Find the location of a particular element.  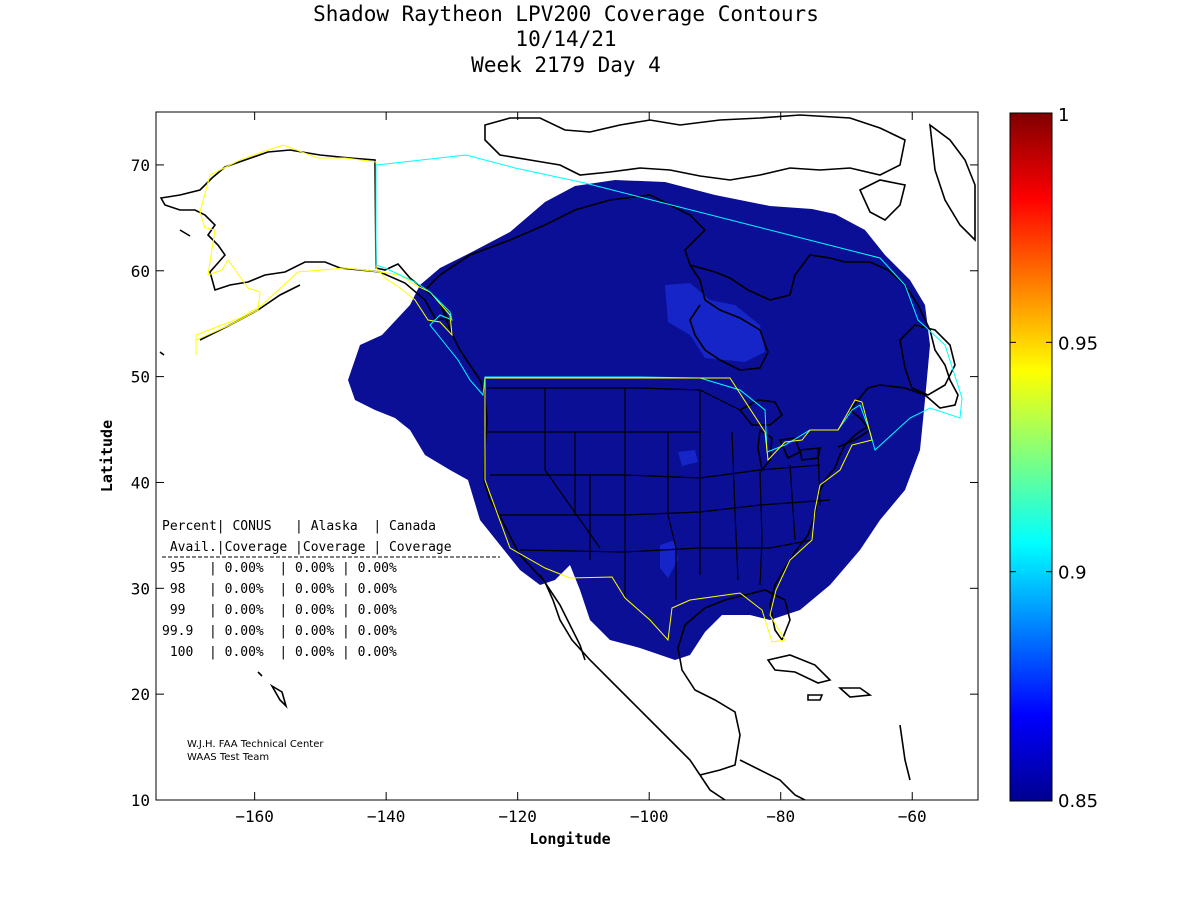

coverage-patch-hudson is located at coordinates (715, 322).